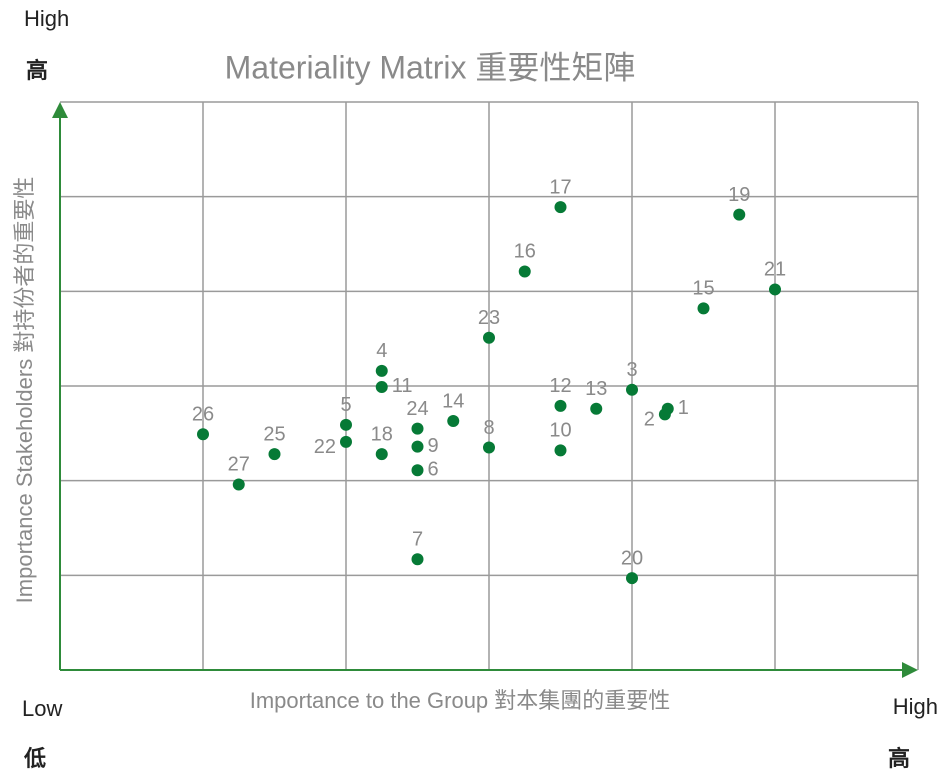 This screenshot has width=941, height=775. Describe the element at coordinates (382, 434) in the screenshot. I see `point-label: 18` at that location.